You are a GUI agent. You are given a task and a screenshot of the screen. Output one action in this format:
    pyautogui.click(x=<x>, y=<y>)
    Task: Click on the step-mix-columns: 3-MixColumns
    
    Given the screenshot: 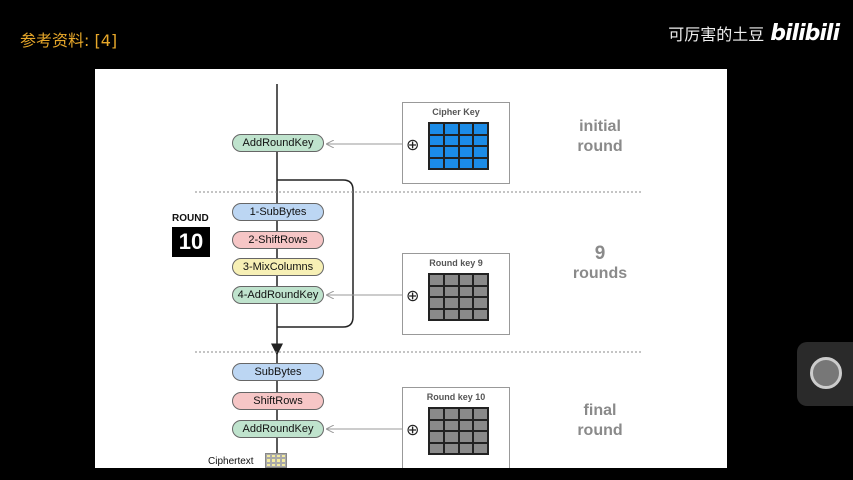 What is the action you would take?
    pyautogui.click(x=278, y=267)
    